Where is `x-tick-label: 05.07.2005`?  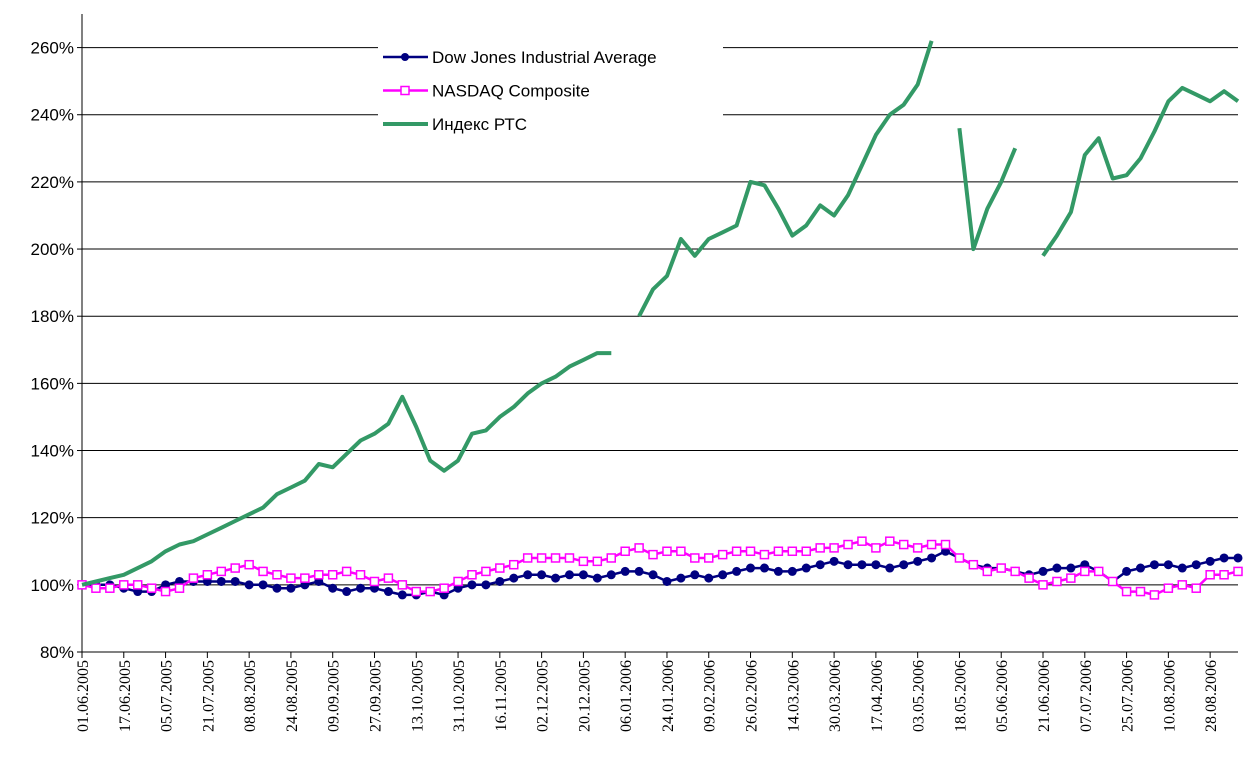 x-tick-label: 05.07.2005 is located at coordinates (167, 696).